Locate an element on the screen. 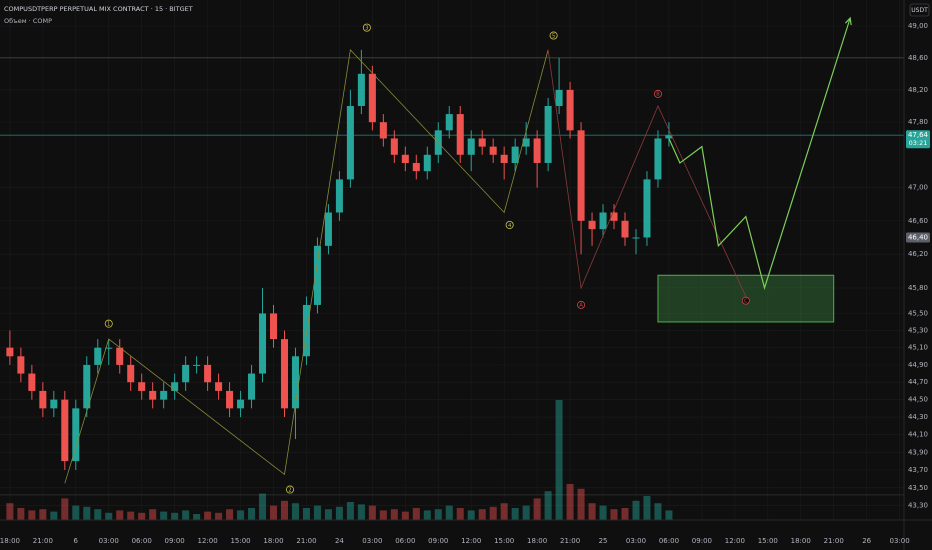  currency: USDT is located at coordinates (919, 10).